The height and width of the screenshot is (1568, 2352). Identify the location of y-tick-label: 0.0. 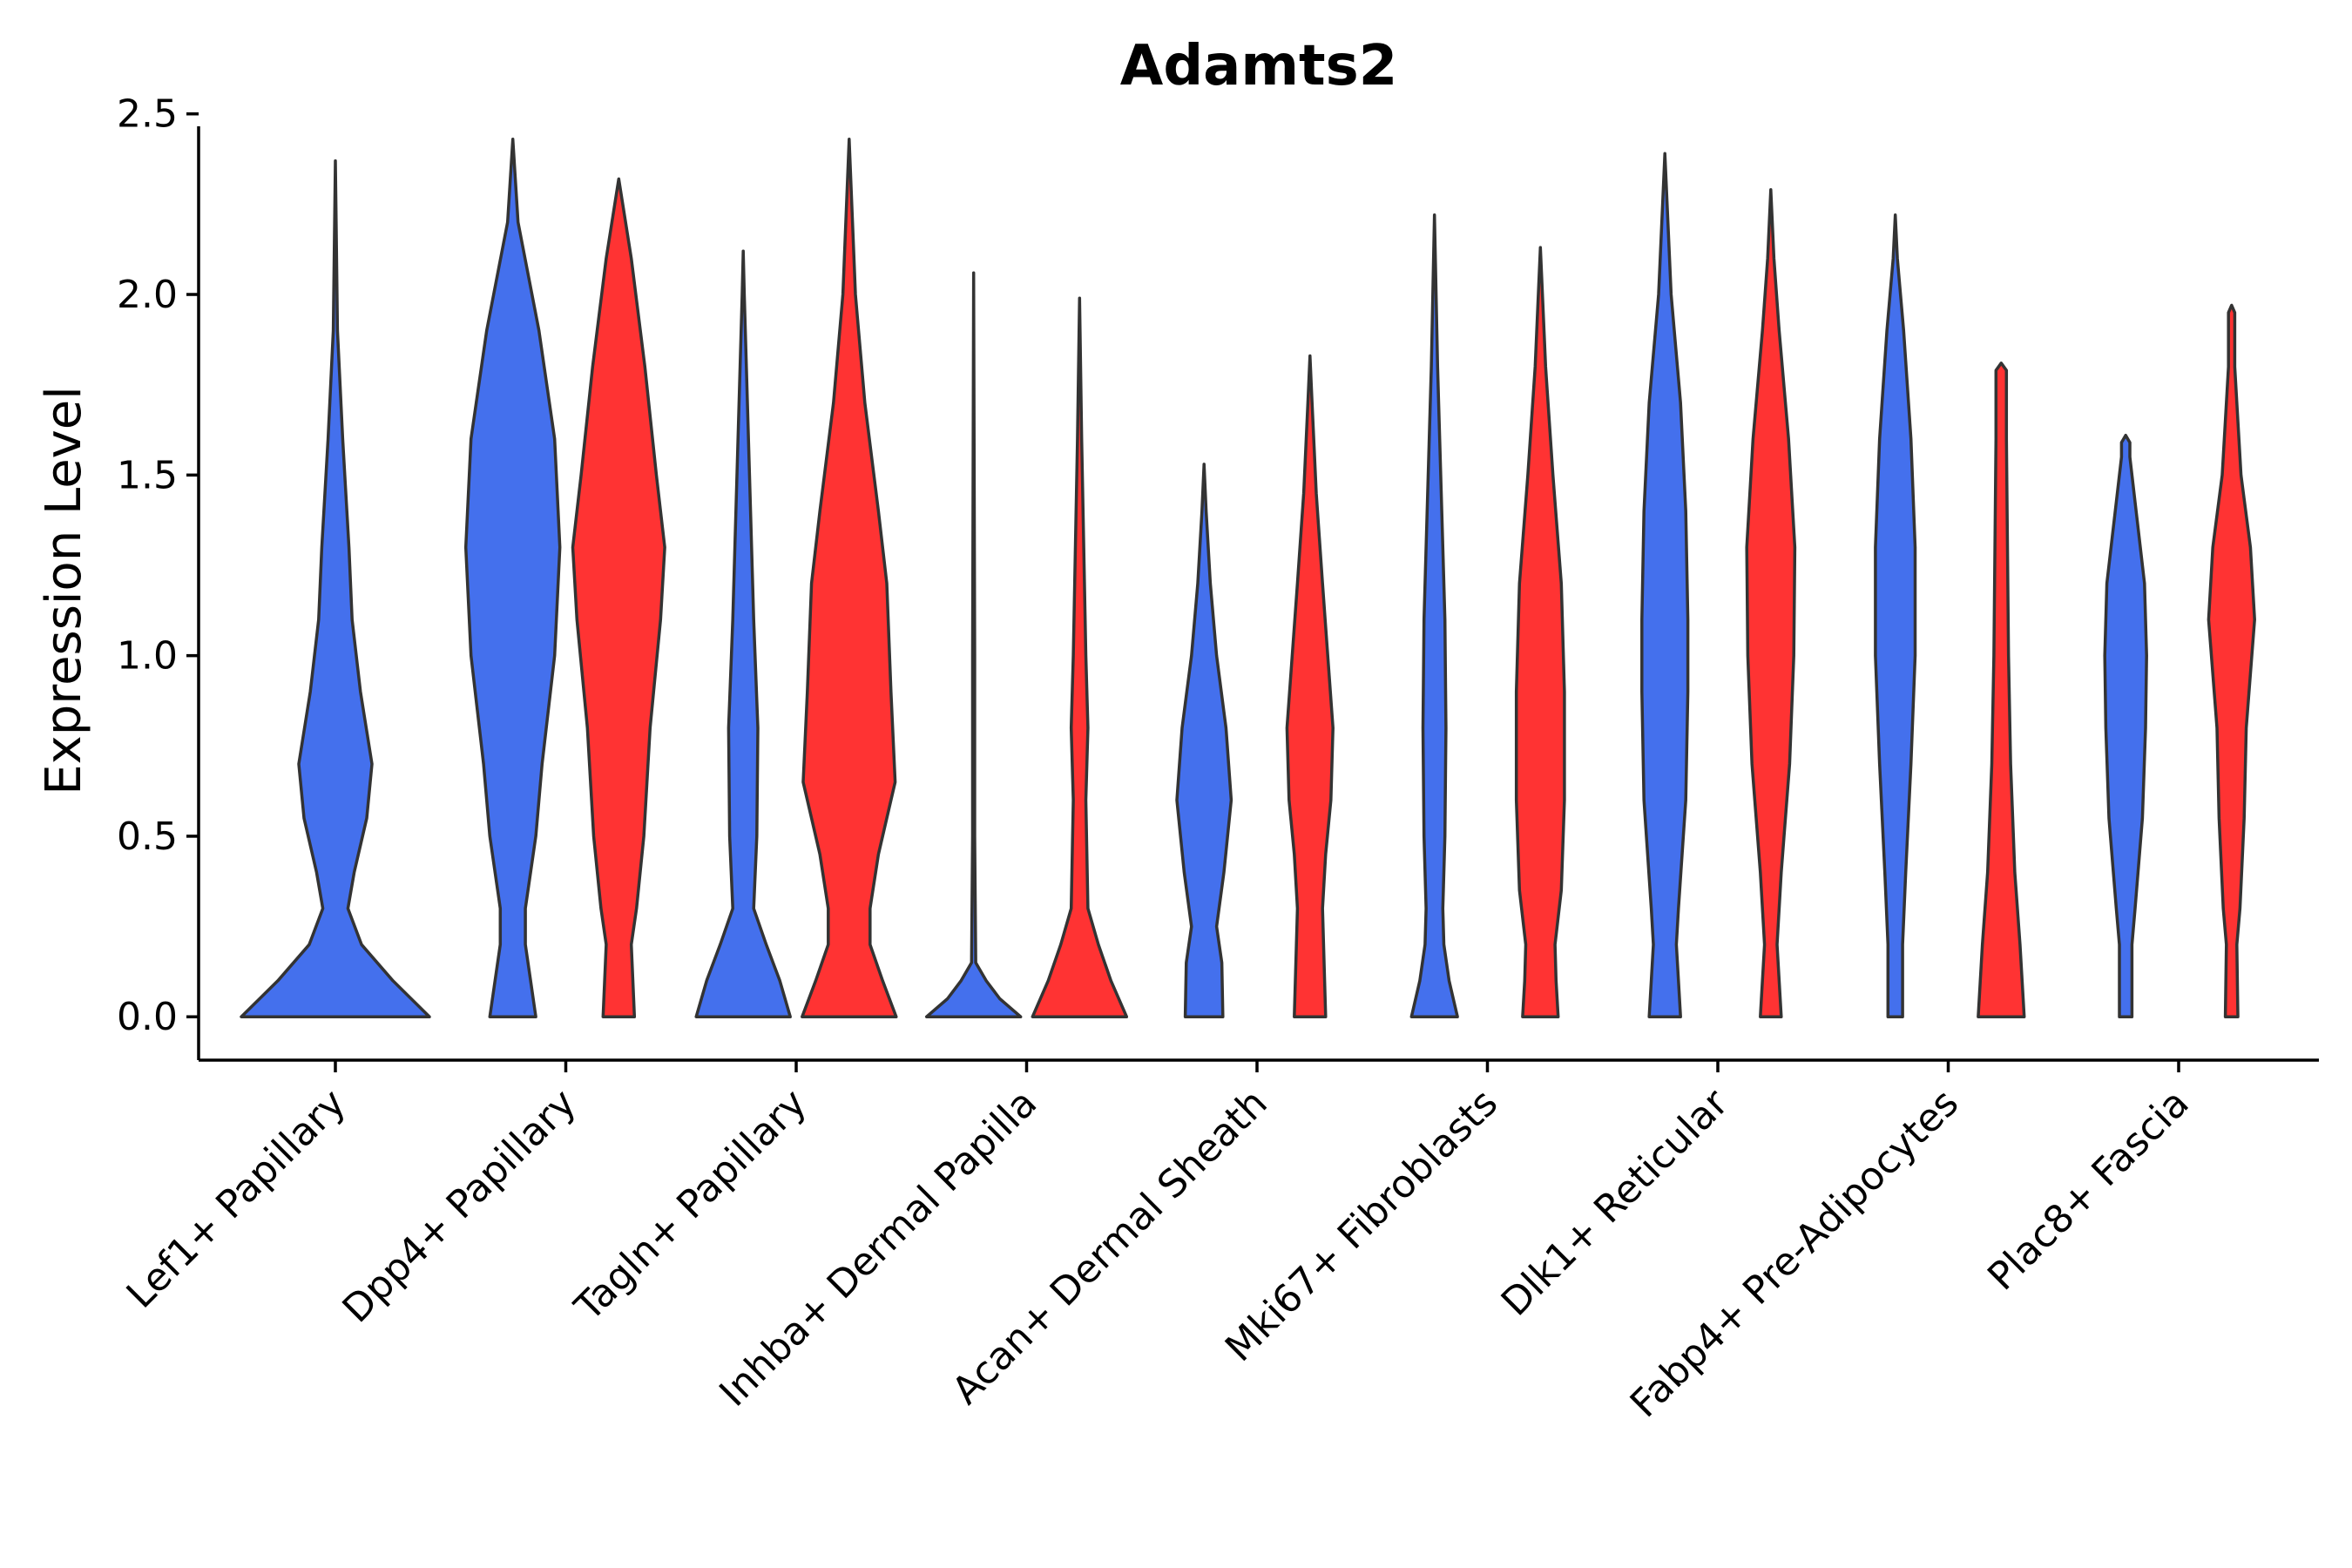
(147, 1017).